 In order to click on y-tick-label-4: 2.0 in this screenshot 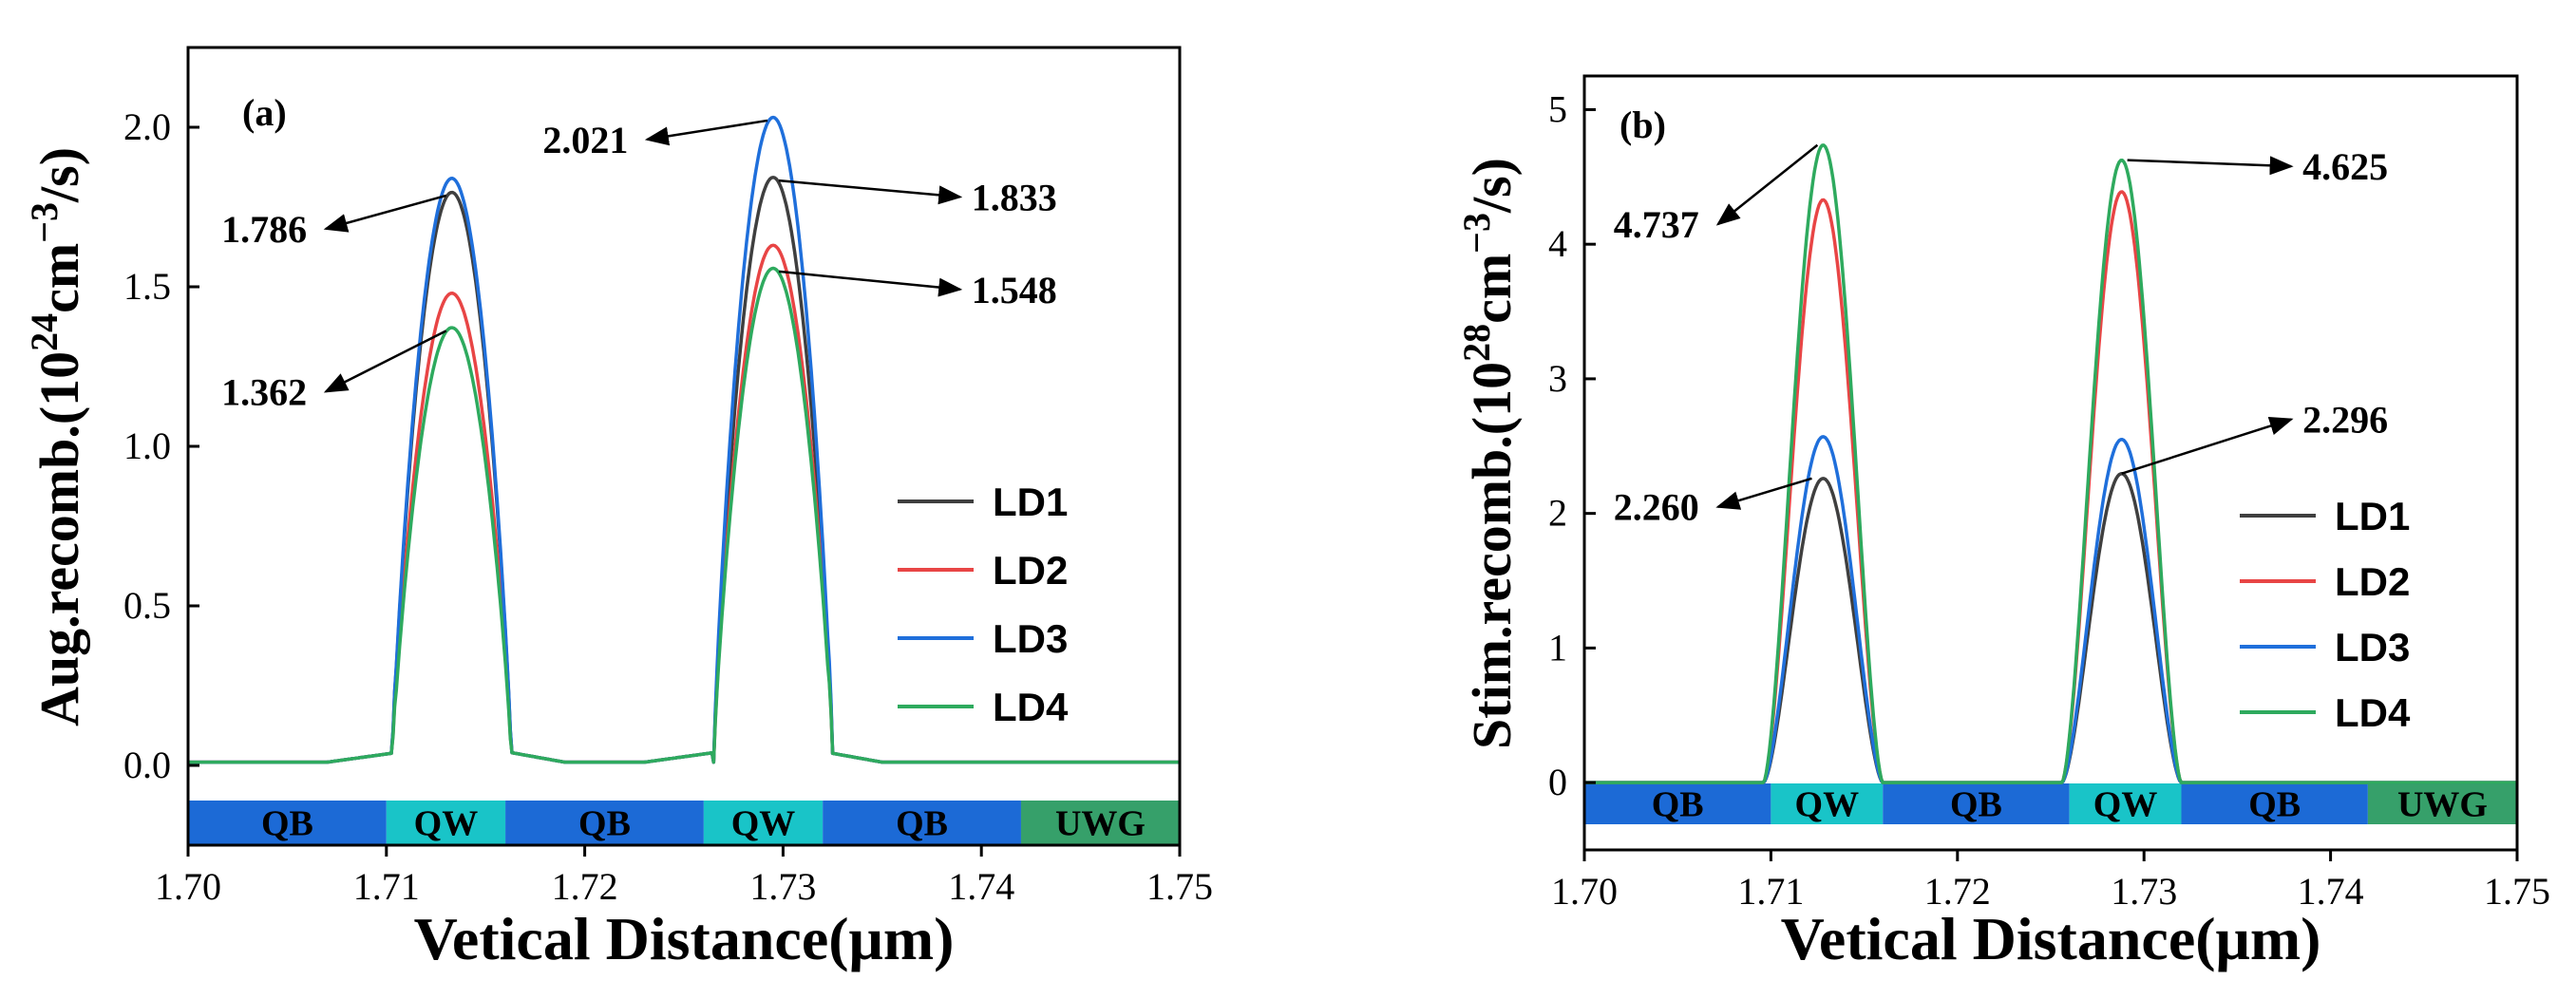, I will do `click(147, 126)`.